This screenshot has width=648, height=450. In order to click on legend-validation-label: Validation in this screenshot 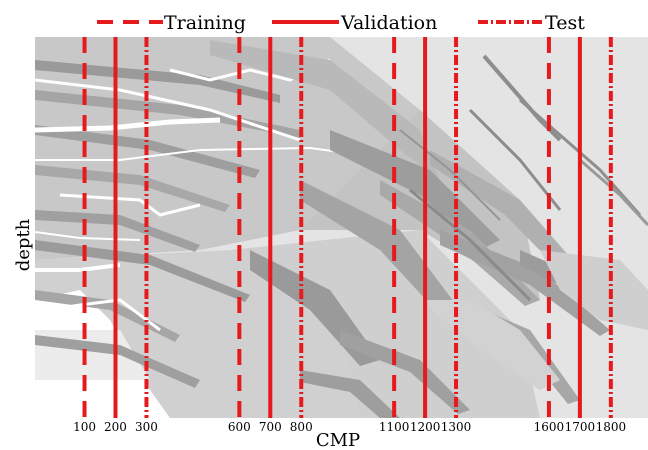, I will do `click(388, 23)`.